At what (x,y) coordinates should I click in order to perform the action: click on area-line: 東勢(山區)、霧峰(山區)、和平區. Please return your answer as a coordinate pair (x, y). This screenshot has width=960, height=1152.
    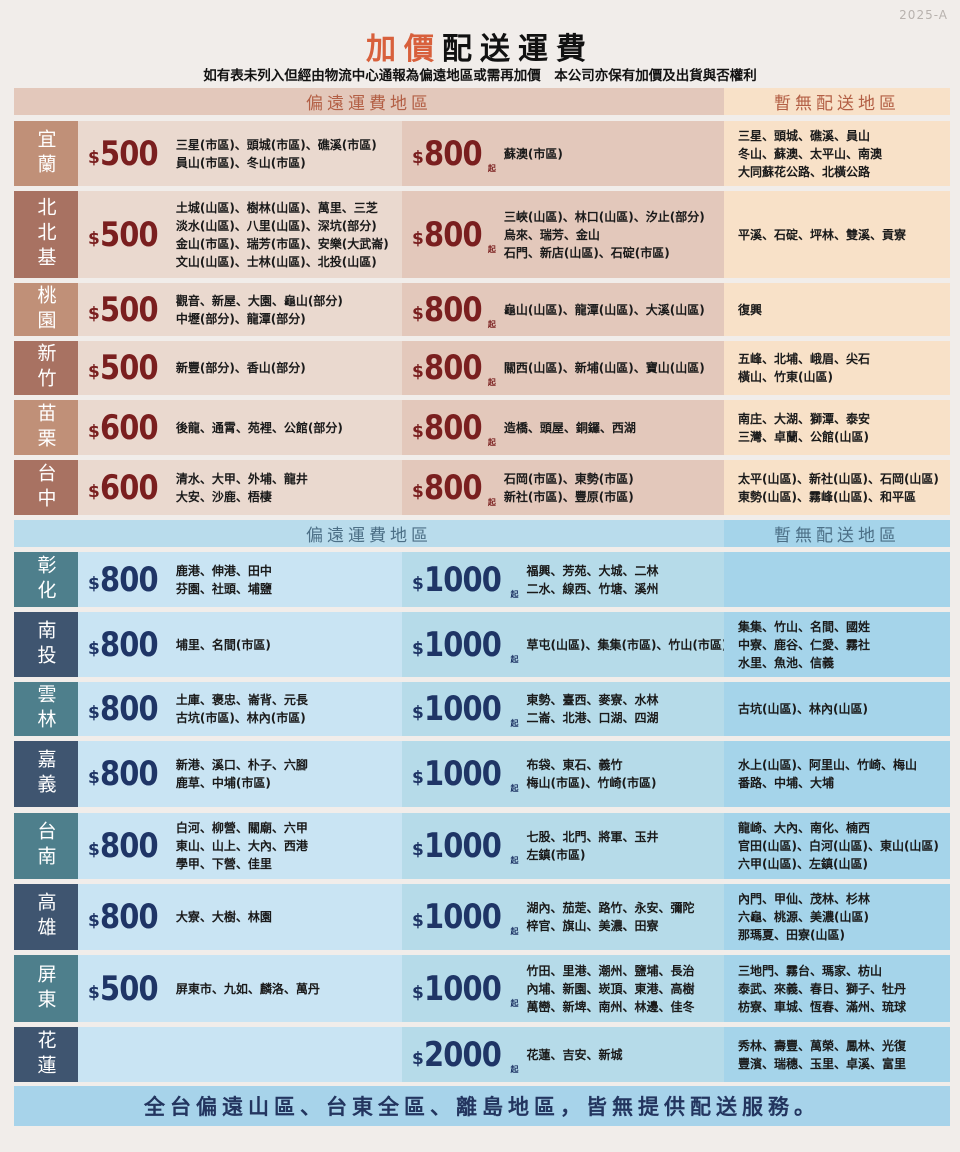
    Looking at the image, I should click on (827, 496).